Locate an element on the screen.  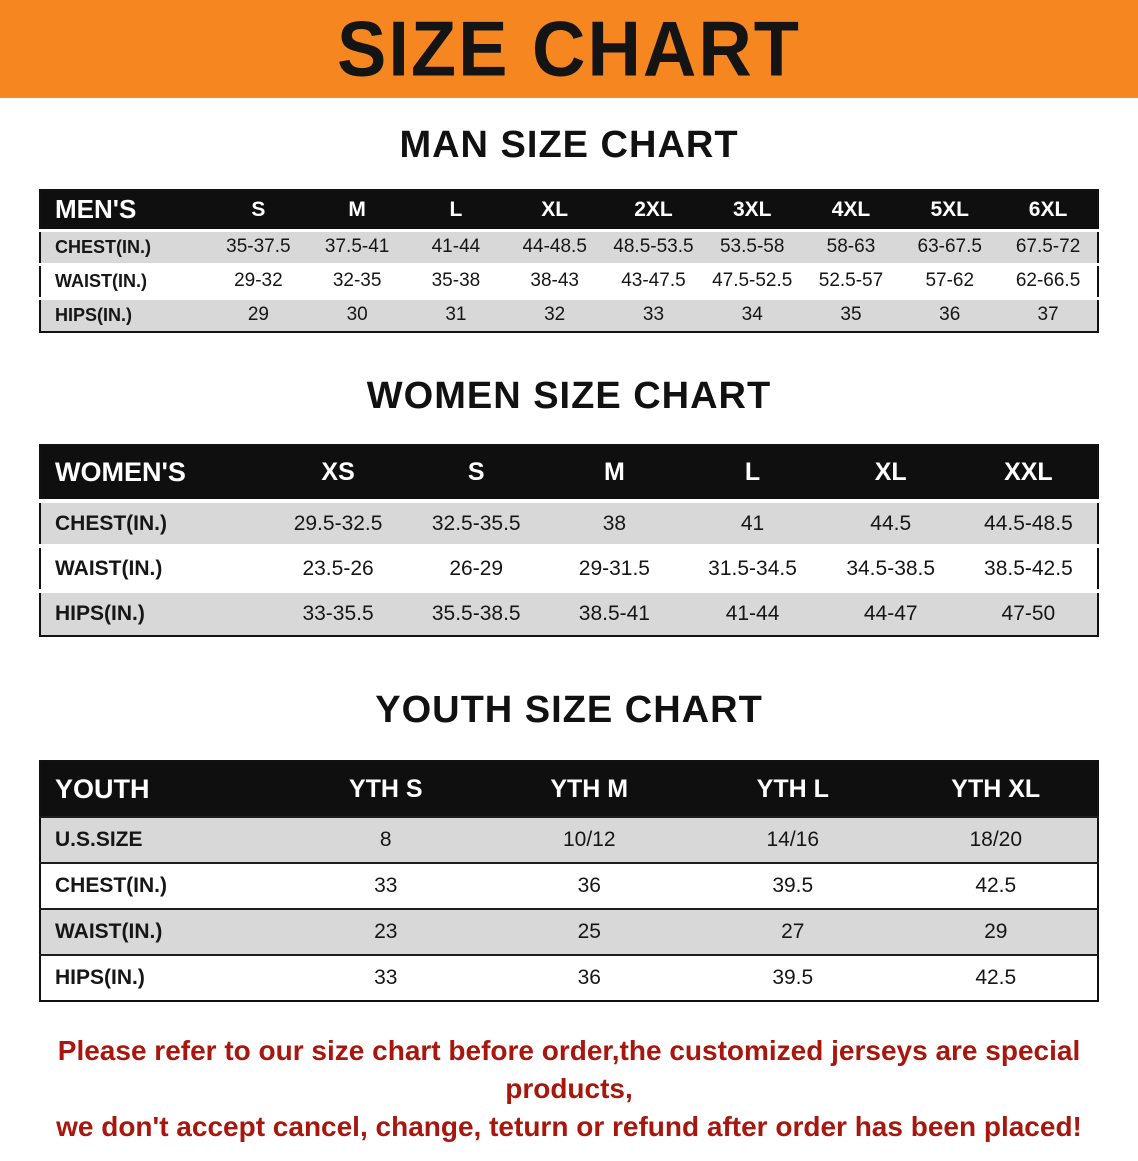
table-row: HIPS(IN.) 33 36 39.5 42.5 is located at coordinates (569, 978).